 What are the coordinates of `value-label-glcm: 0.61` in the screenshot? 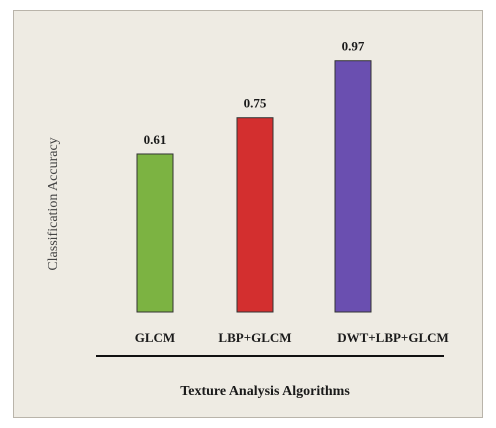 It's located at (155, 139).